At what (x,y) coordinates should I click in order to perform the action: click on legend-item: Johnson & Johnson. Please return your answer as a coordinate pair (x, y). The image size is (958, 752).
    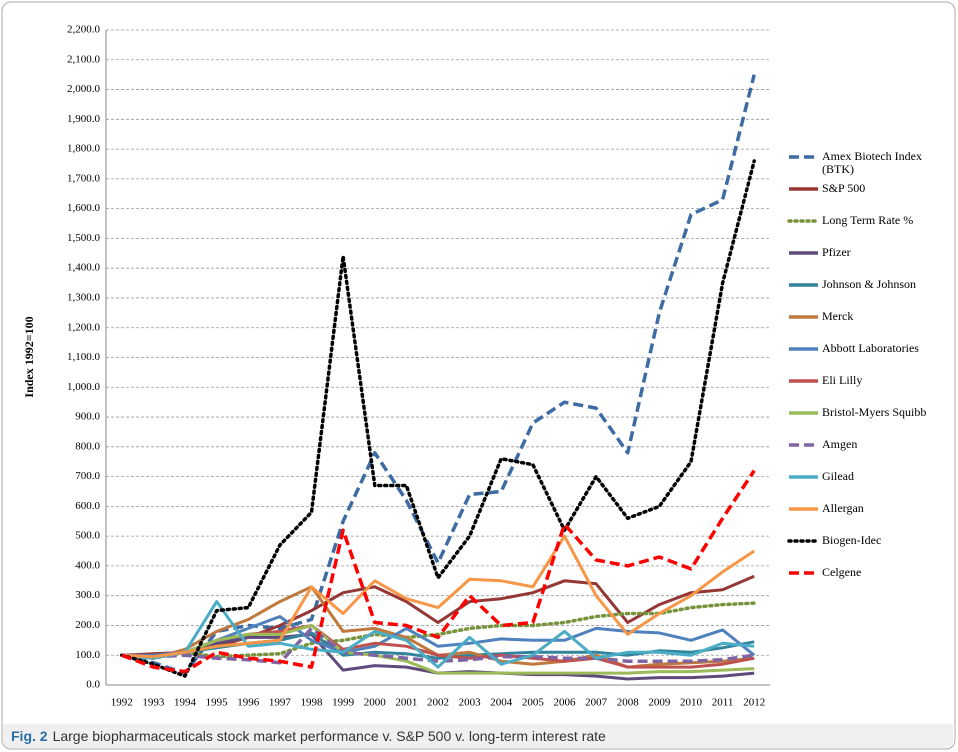
    Looking at the image, I should click on (868, 284).